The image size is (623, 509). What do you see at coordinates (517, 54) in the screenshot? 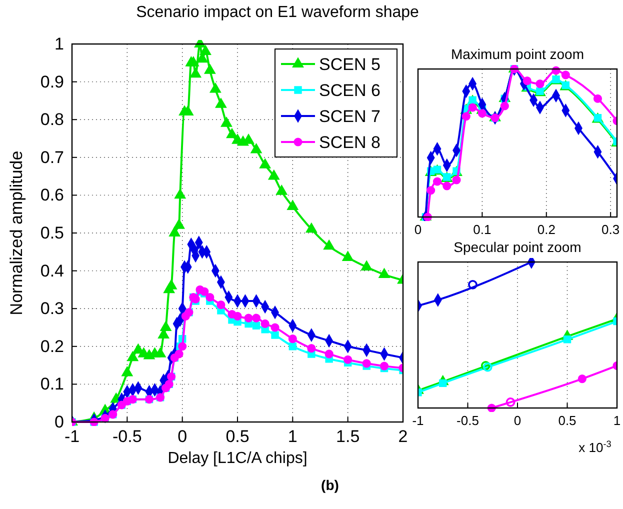
I see `chart-title: Maximum point zoom` at bounding box center [517, 54].